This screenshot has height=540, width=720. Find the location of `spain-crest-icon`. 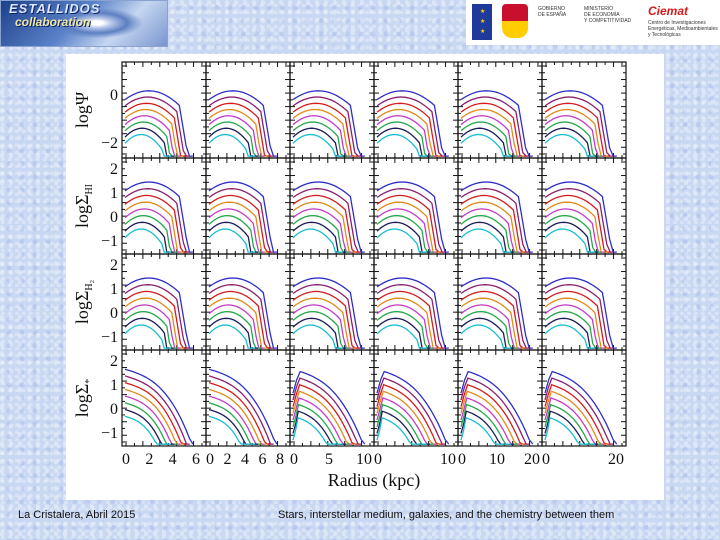

spain-crest-icon is located at coordinates (515, 21).